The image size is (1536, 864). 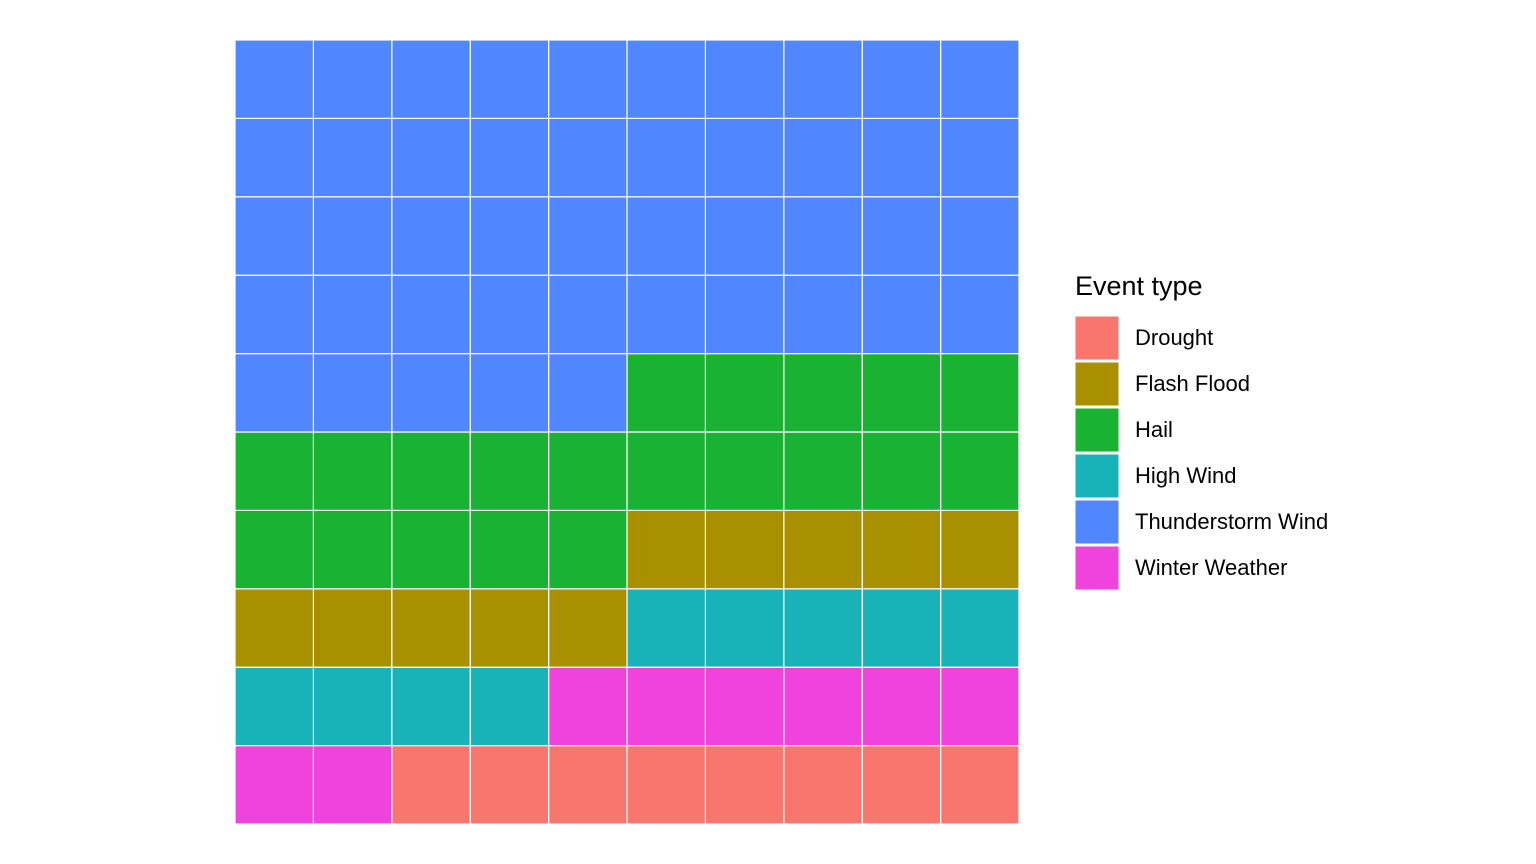 I want to click on legend-label: Thunderstorm Wind, so click(x=1231, y=521).